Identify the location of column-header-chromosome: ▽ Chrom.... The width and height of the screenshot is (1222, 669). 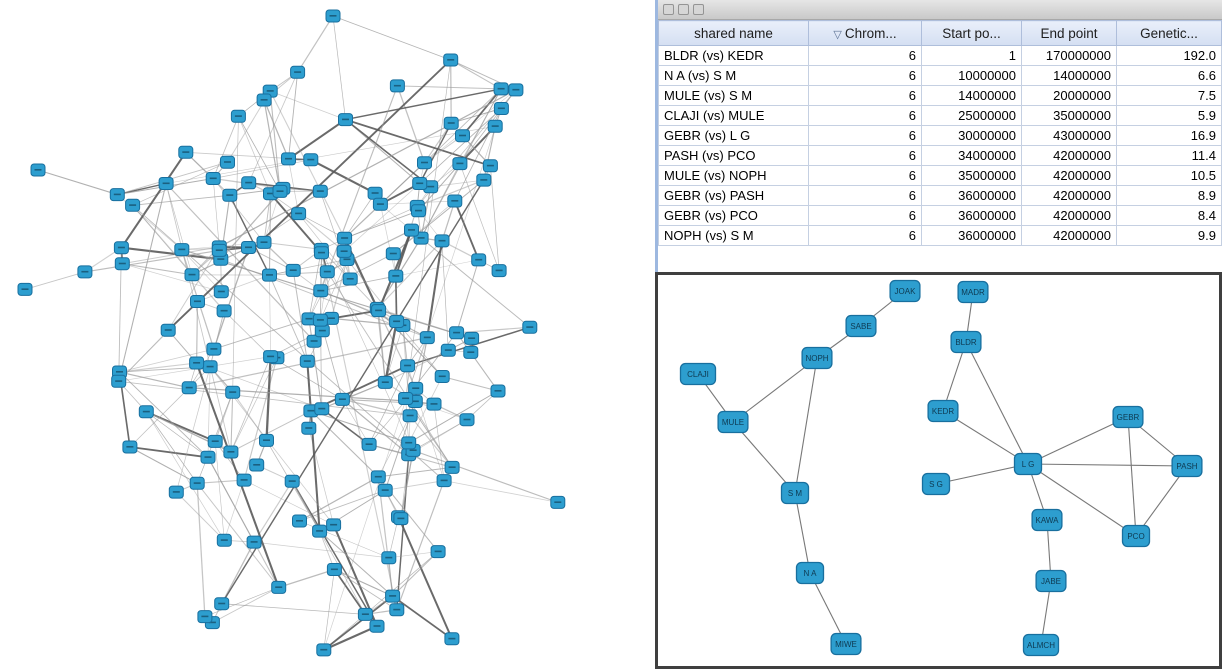
(865, 33).